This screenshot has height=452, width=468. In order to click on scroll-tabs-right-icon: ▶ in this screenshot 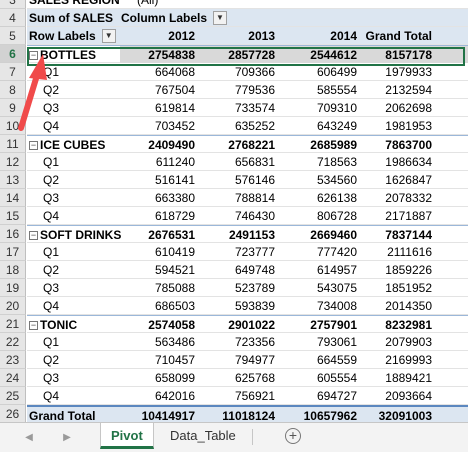, I will do `click(67, 437)`.